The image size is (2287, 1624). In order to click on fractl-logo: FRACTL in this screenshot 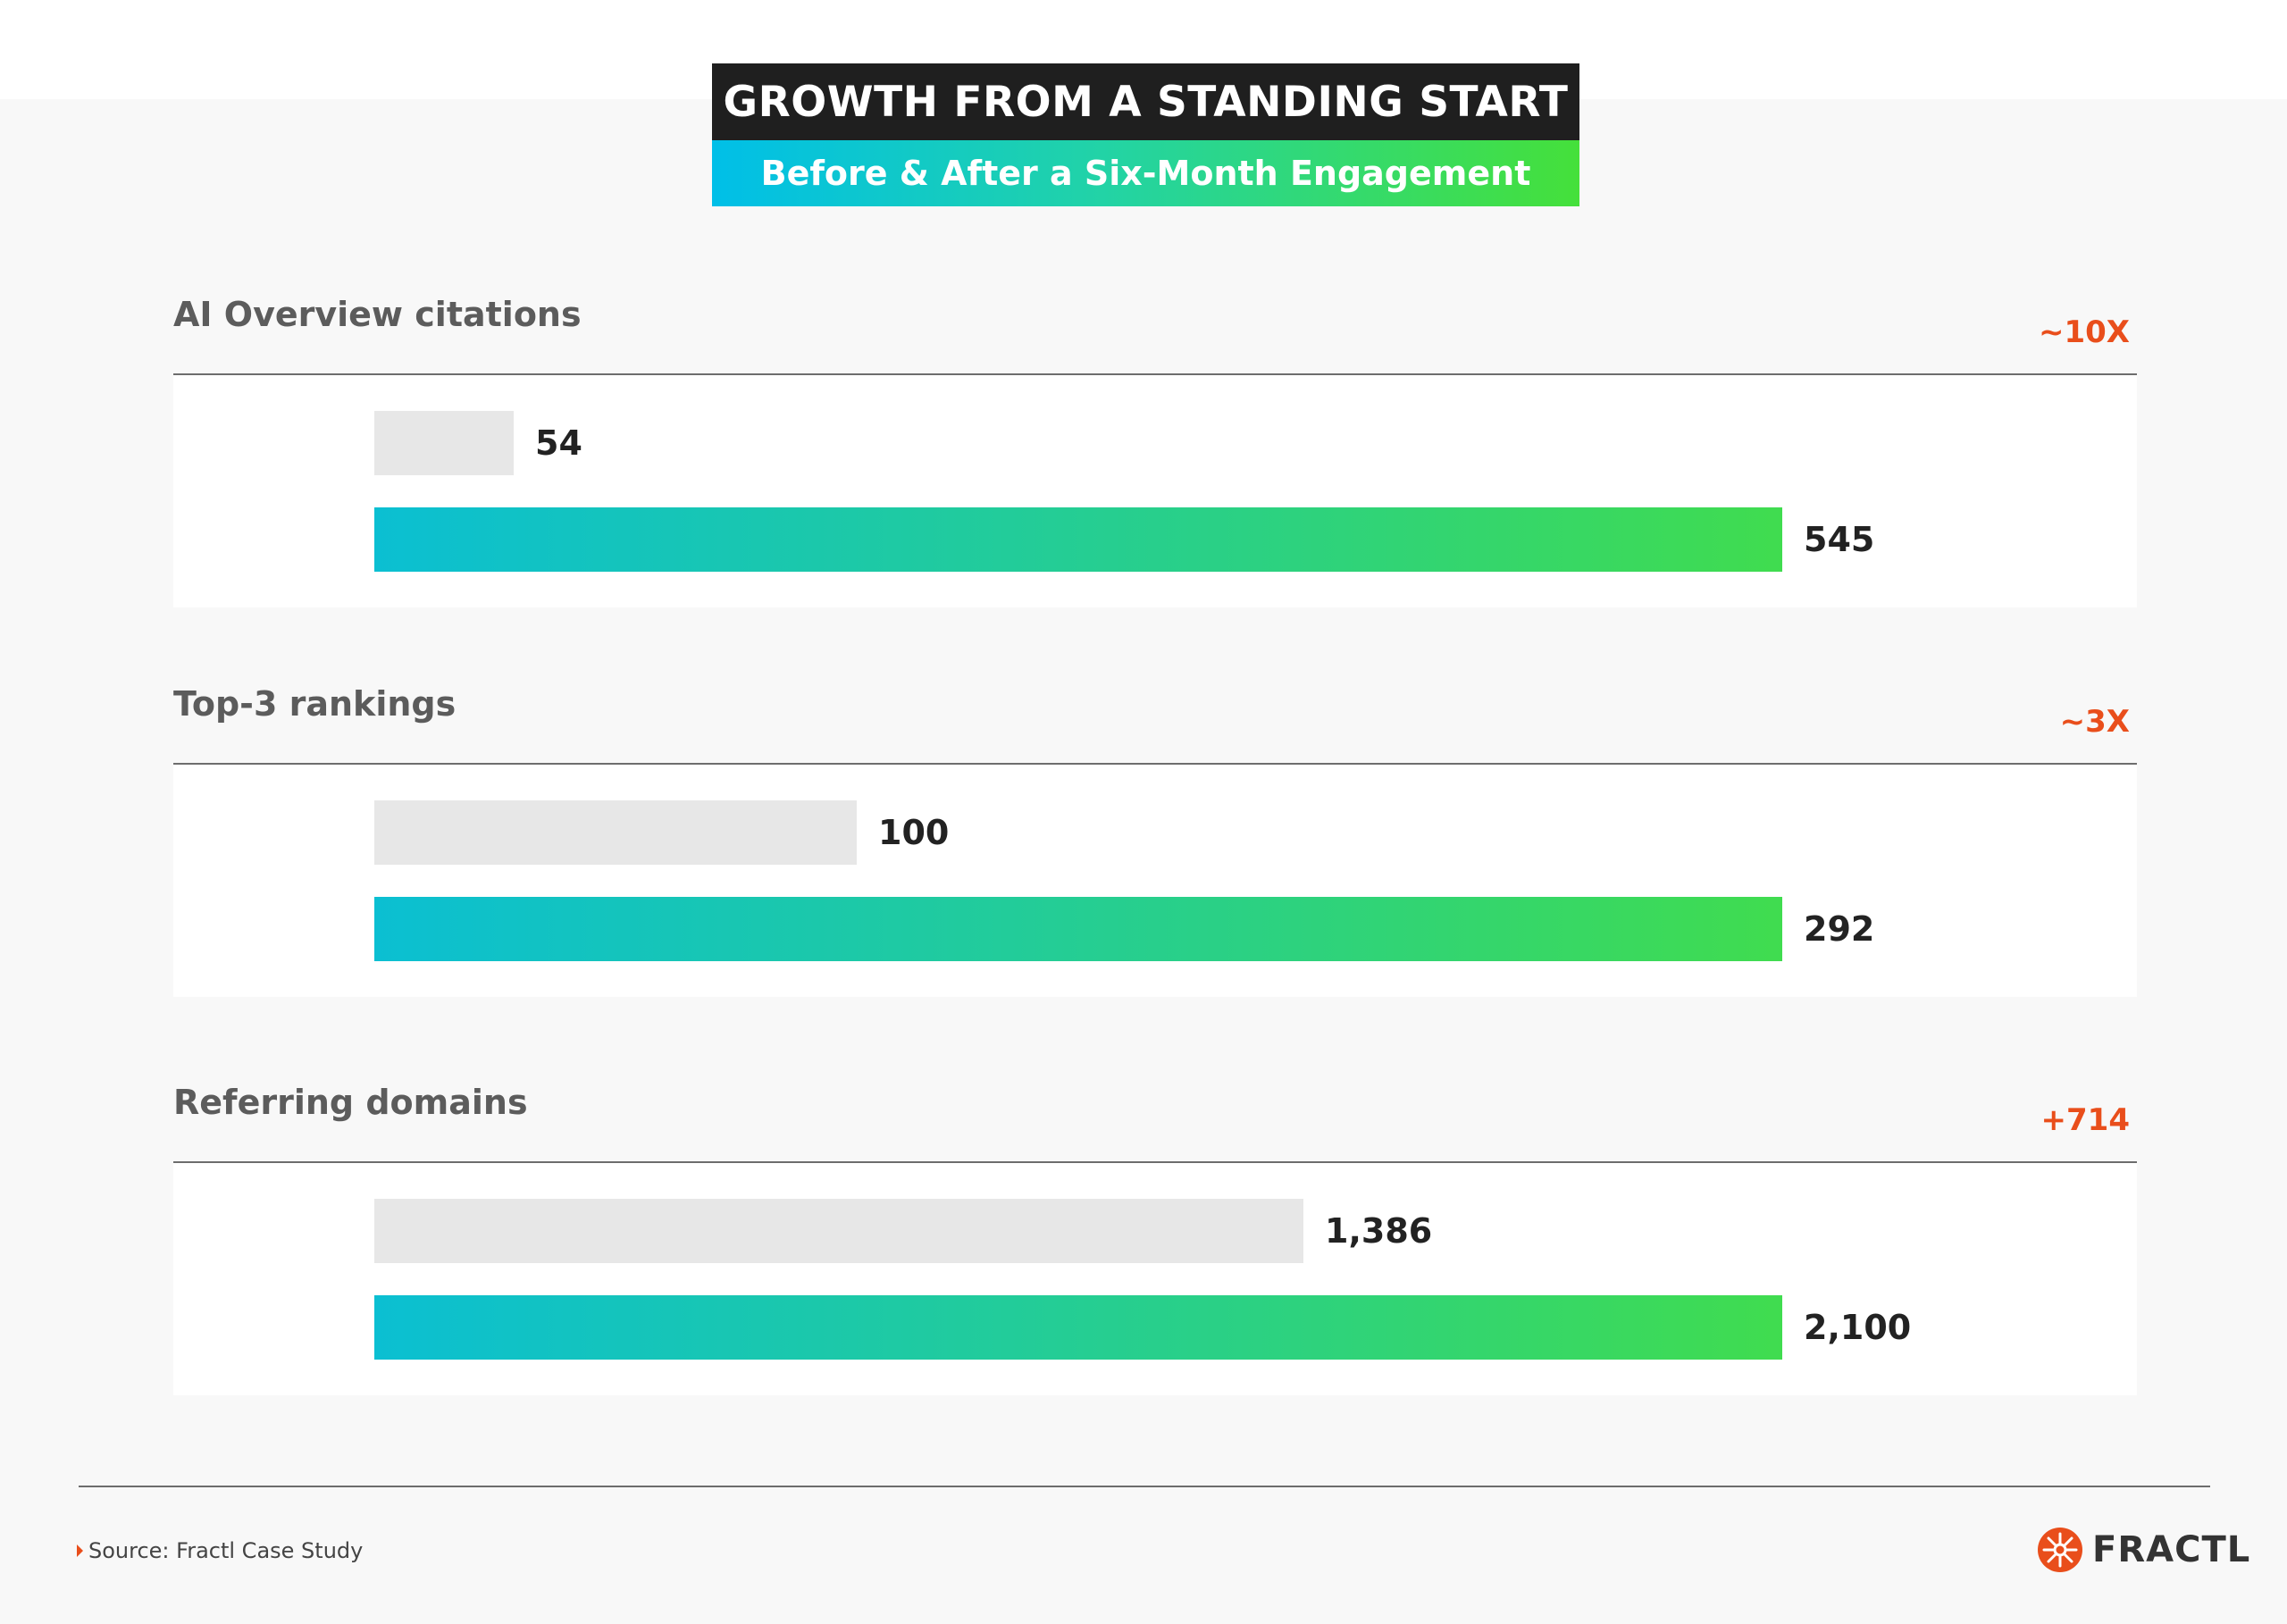, I will do `click(2143, 1550)`.